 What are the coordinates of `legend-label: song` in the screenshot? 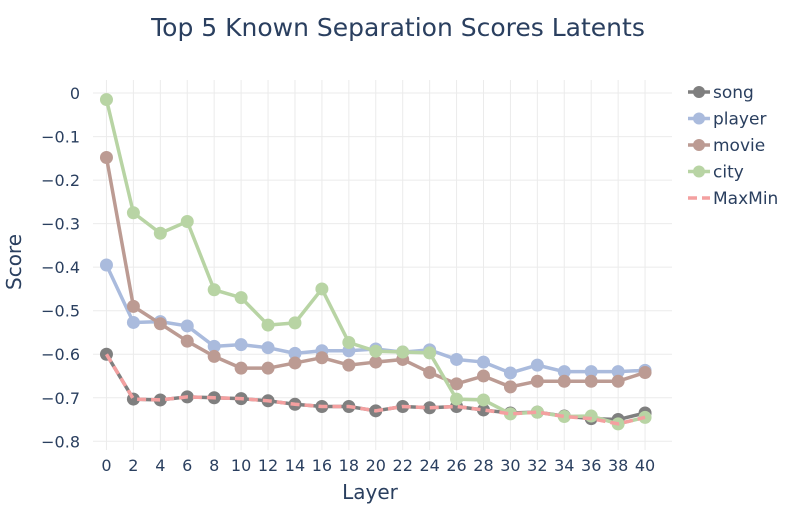 It's located at (733, 93).